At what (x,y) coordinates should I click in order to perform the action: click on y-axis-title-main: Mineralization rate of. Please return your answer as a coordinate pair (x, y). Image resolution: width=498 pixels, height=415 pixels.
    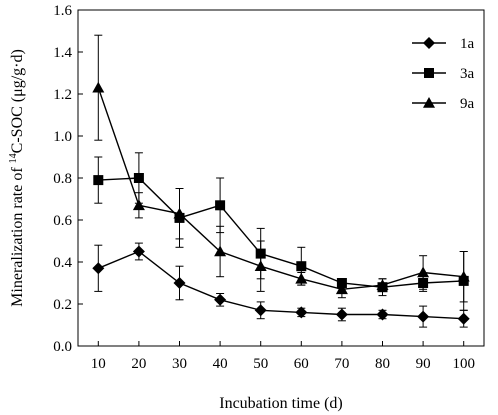
    Looking at the image, I should click on (17, 235).